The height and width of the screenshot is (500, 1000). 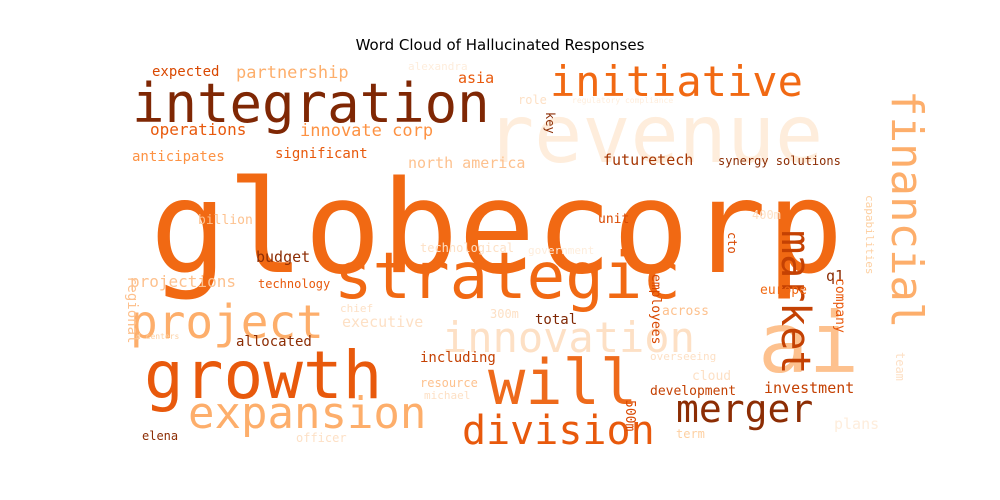 I want to click on word-resource: resource, so click(x=449, y=383).